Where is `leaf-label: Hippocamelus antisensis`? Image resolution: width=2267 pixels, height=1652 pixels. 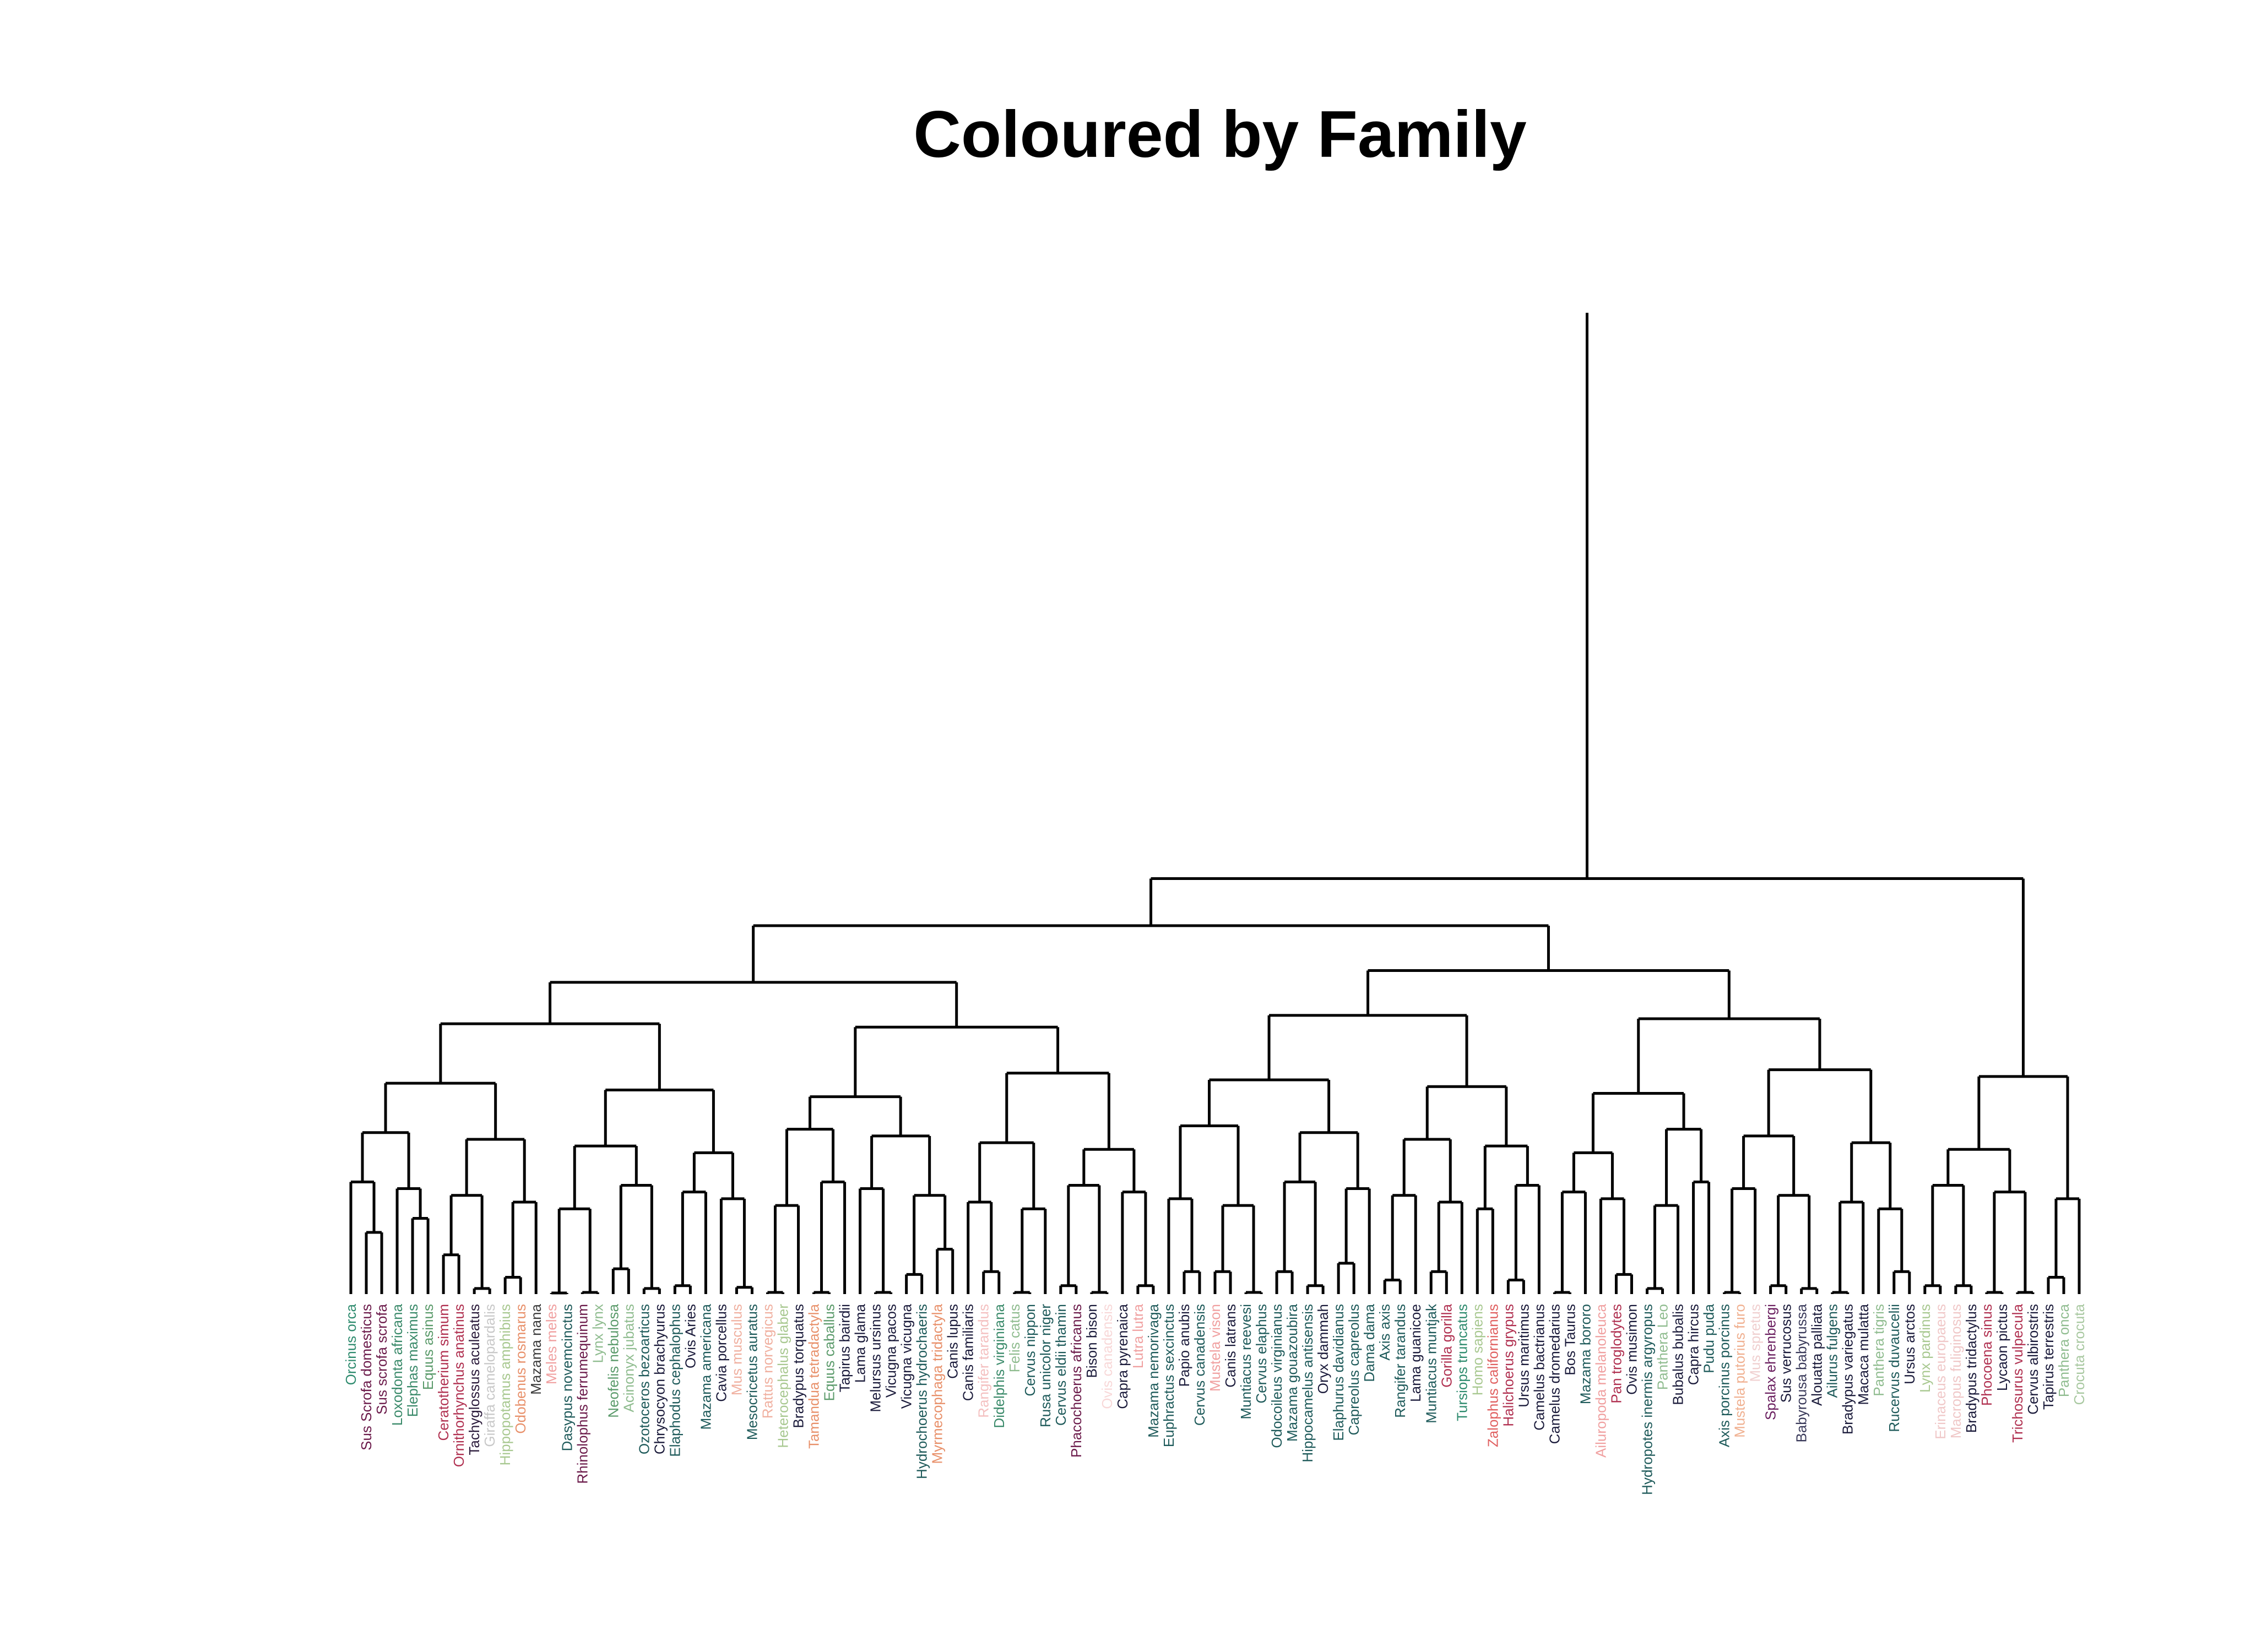
leaf-label: Hippocamelus antisensis is located at coordinates (1308, 1383).